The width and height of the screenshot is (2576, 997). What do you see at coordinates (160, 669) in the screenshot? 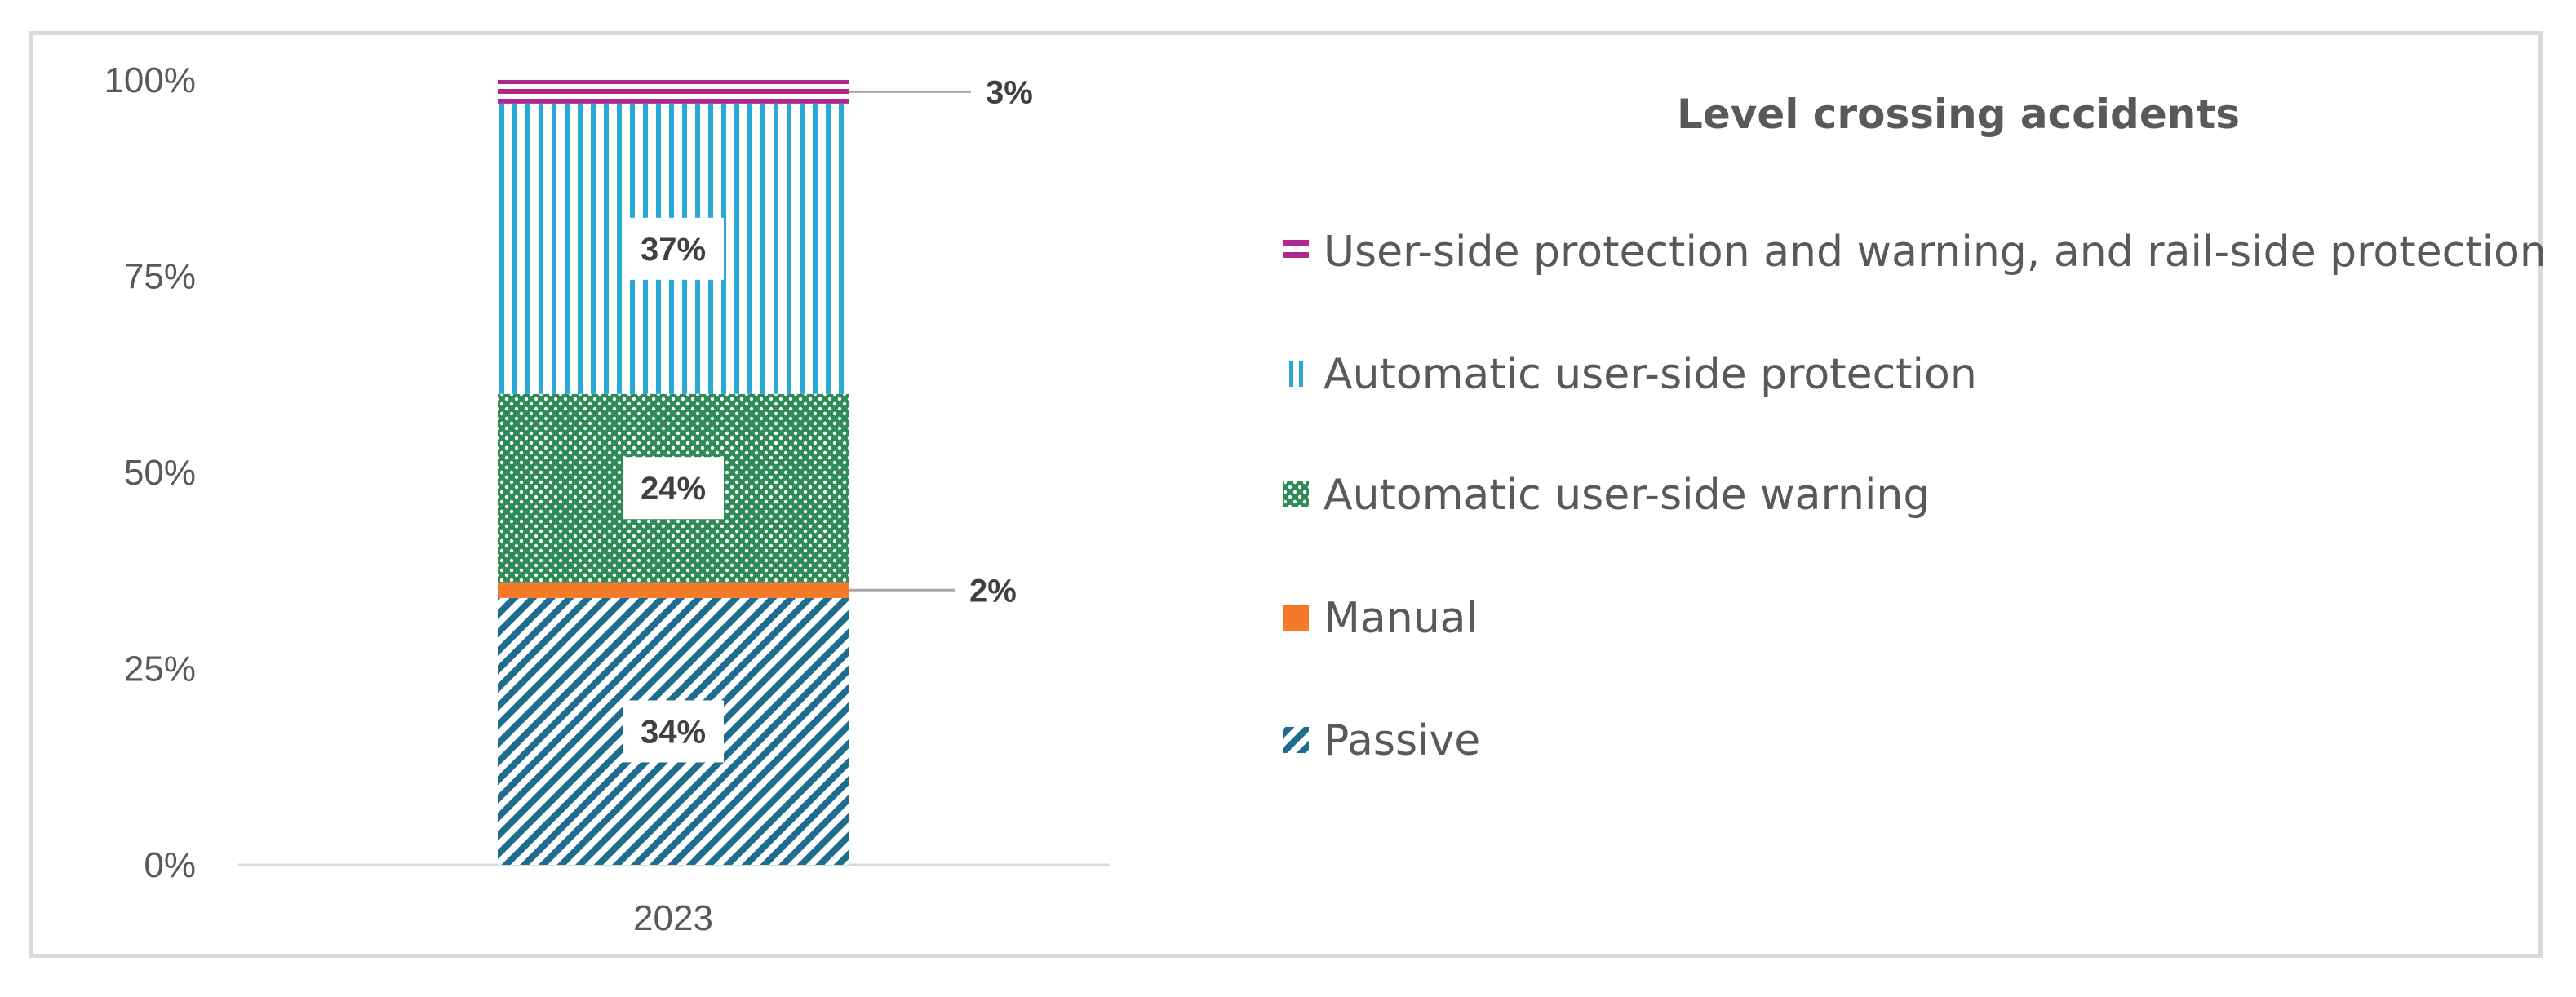
I see `y-tick-label: 25%` at bounding box center [160, 669].